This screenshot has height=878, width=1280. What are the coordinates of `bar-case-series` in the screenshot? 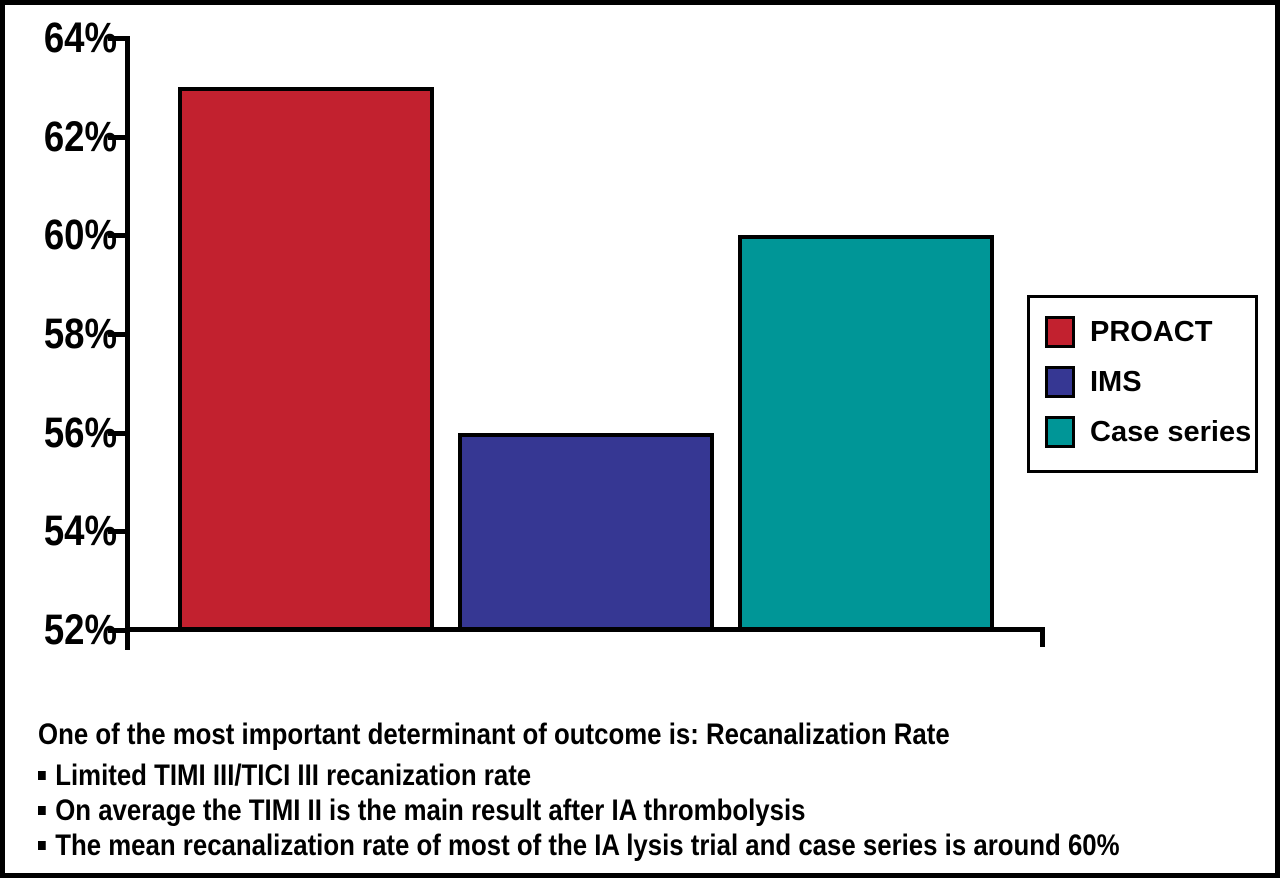 It's located at (866, 433).